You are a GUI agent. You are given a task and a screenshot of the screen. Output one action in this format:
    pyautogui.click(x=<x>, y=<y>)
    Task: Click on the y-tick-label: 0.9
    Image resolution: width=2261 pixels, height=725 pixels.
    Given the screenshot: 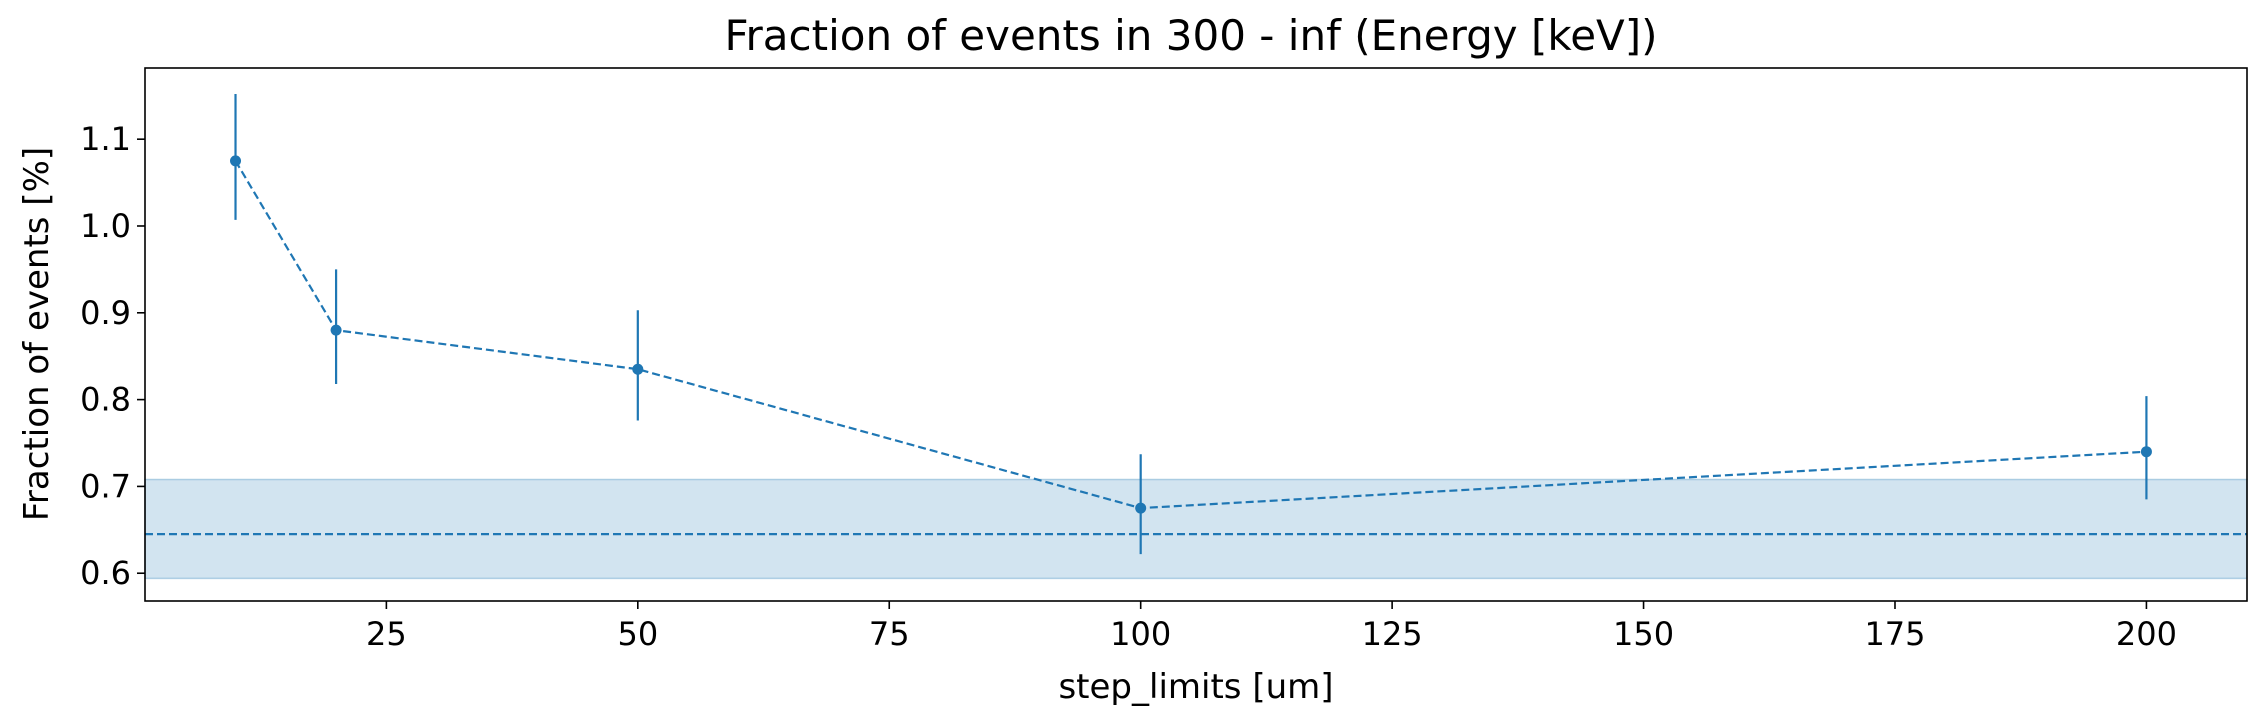 What is the action you would take?
    pyautogui.click(x=105, y=313)
    